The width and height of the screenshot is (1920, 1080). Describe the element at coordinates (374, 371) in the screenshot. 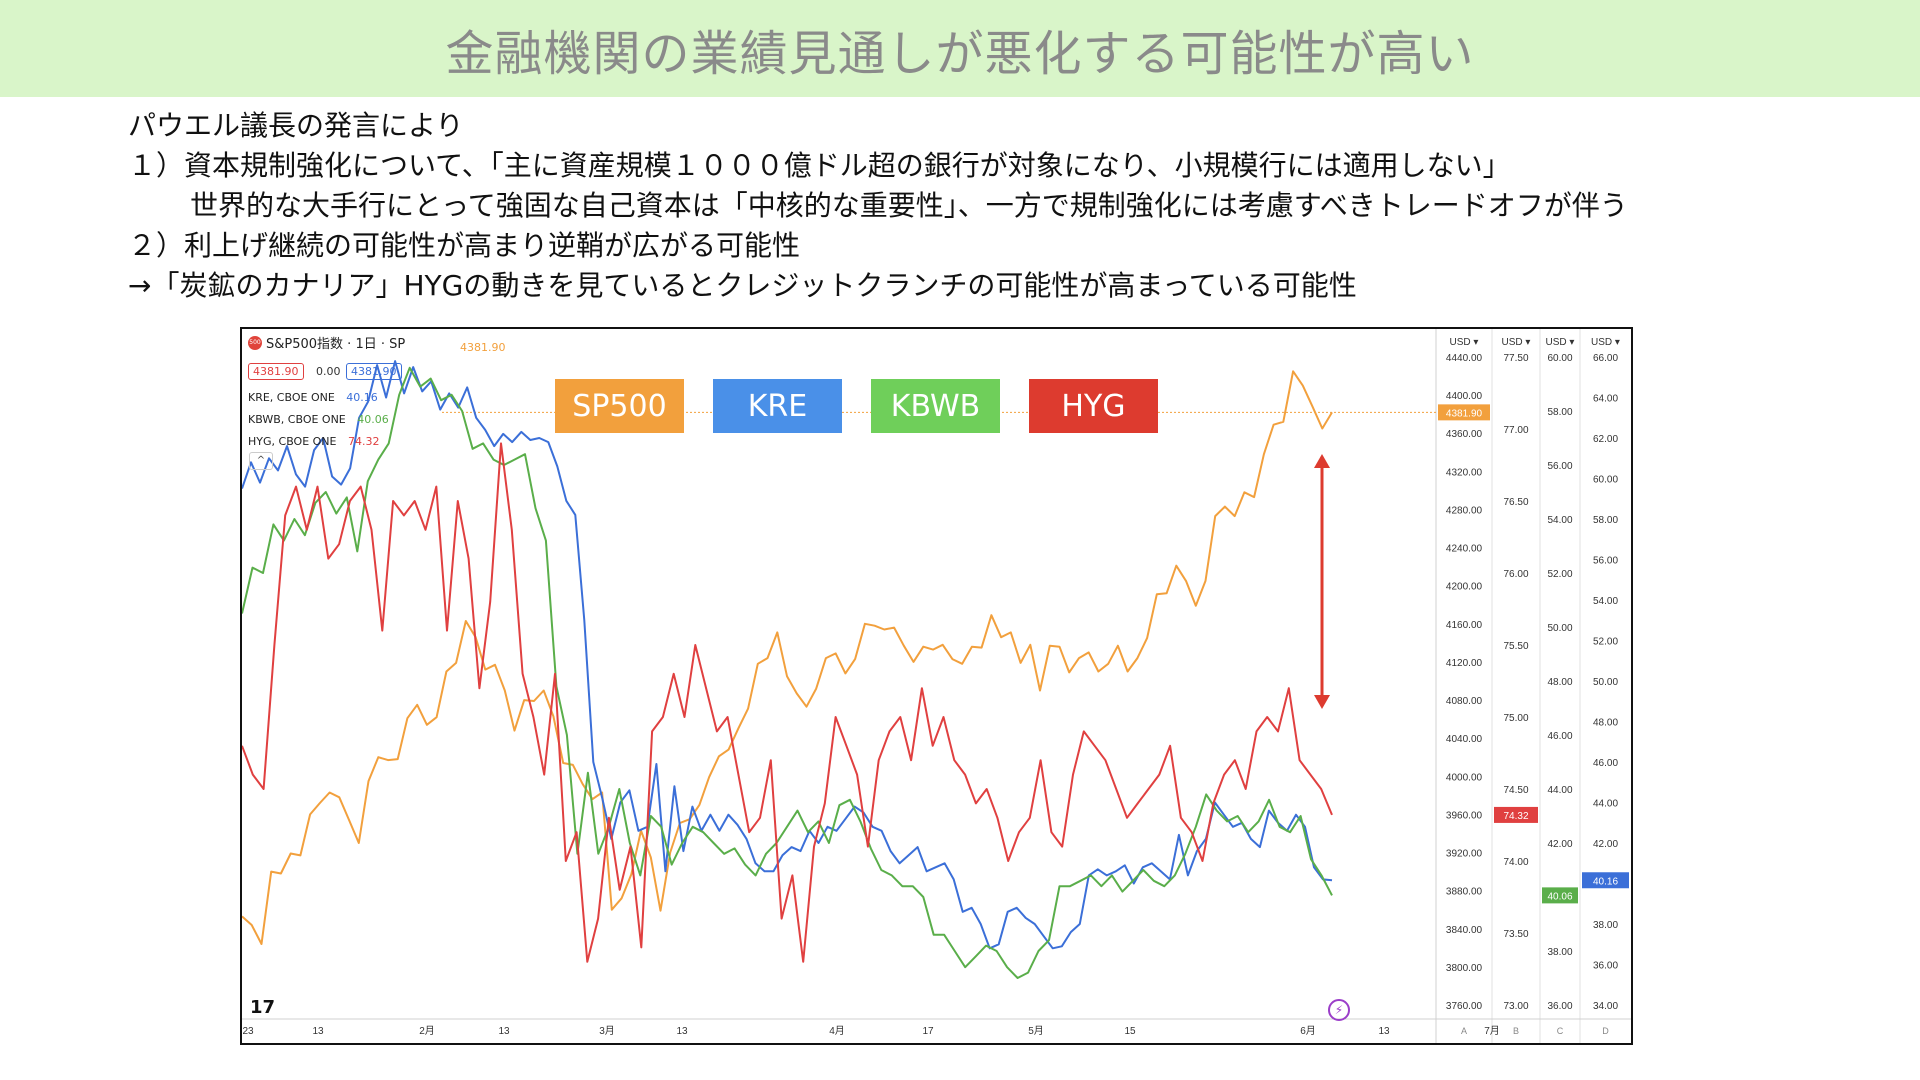

I see `ask-price: 4381.90` at that location.